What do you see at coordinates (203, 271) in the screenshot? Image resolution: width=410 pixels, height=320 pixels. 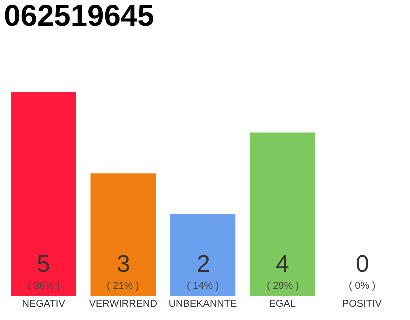 I see `data-label: 2 ( 14% )` at bounding box center [203, 271].